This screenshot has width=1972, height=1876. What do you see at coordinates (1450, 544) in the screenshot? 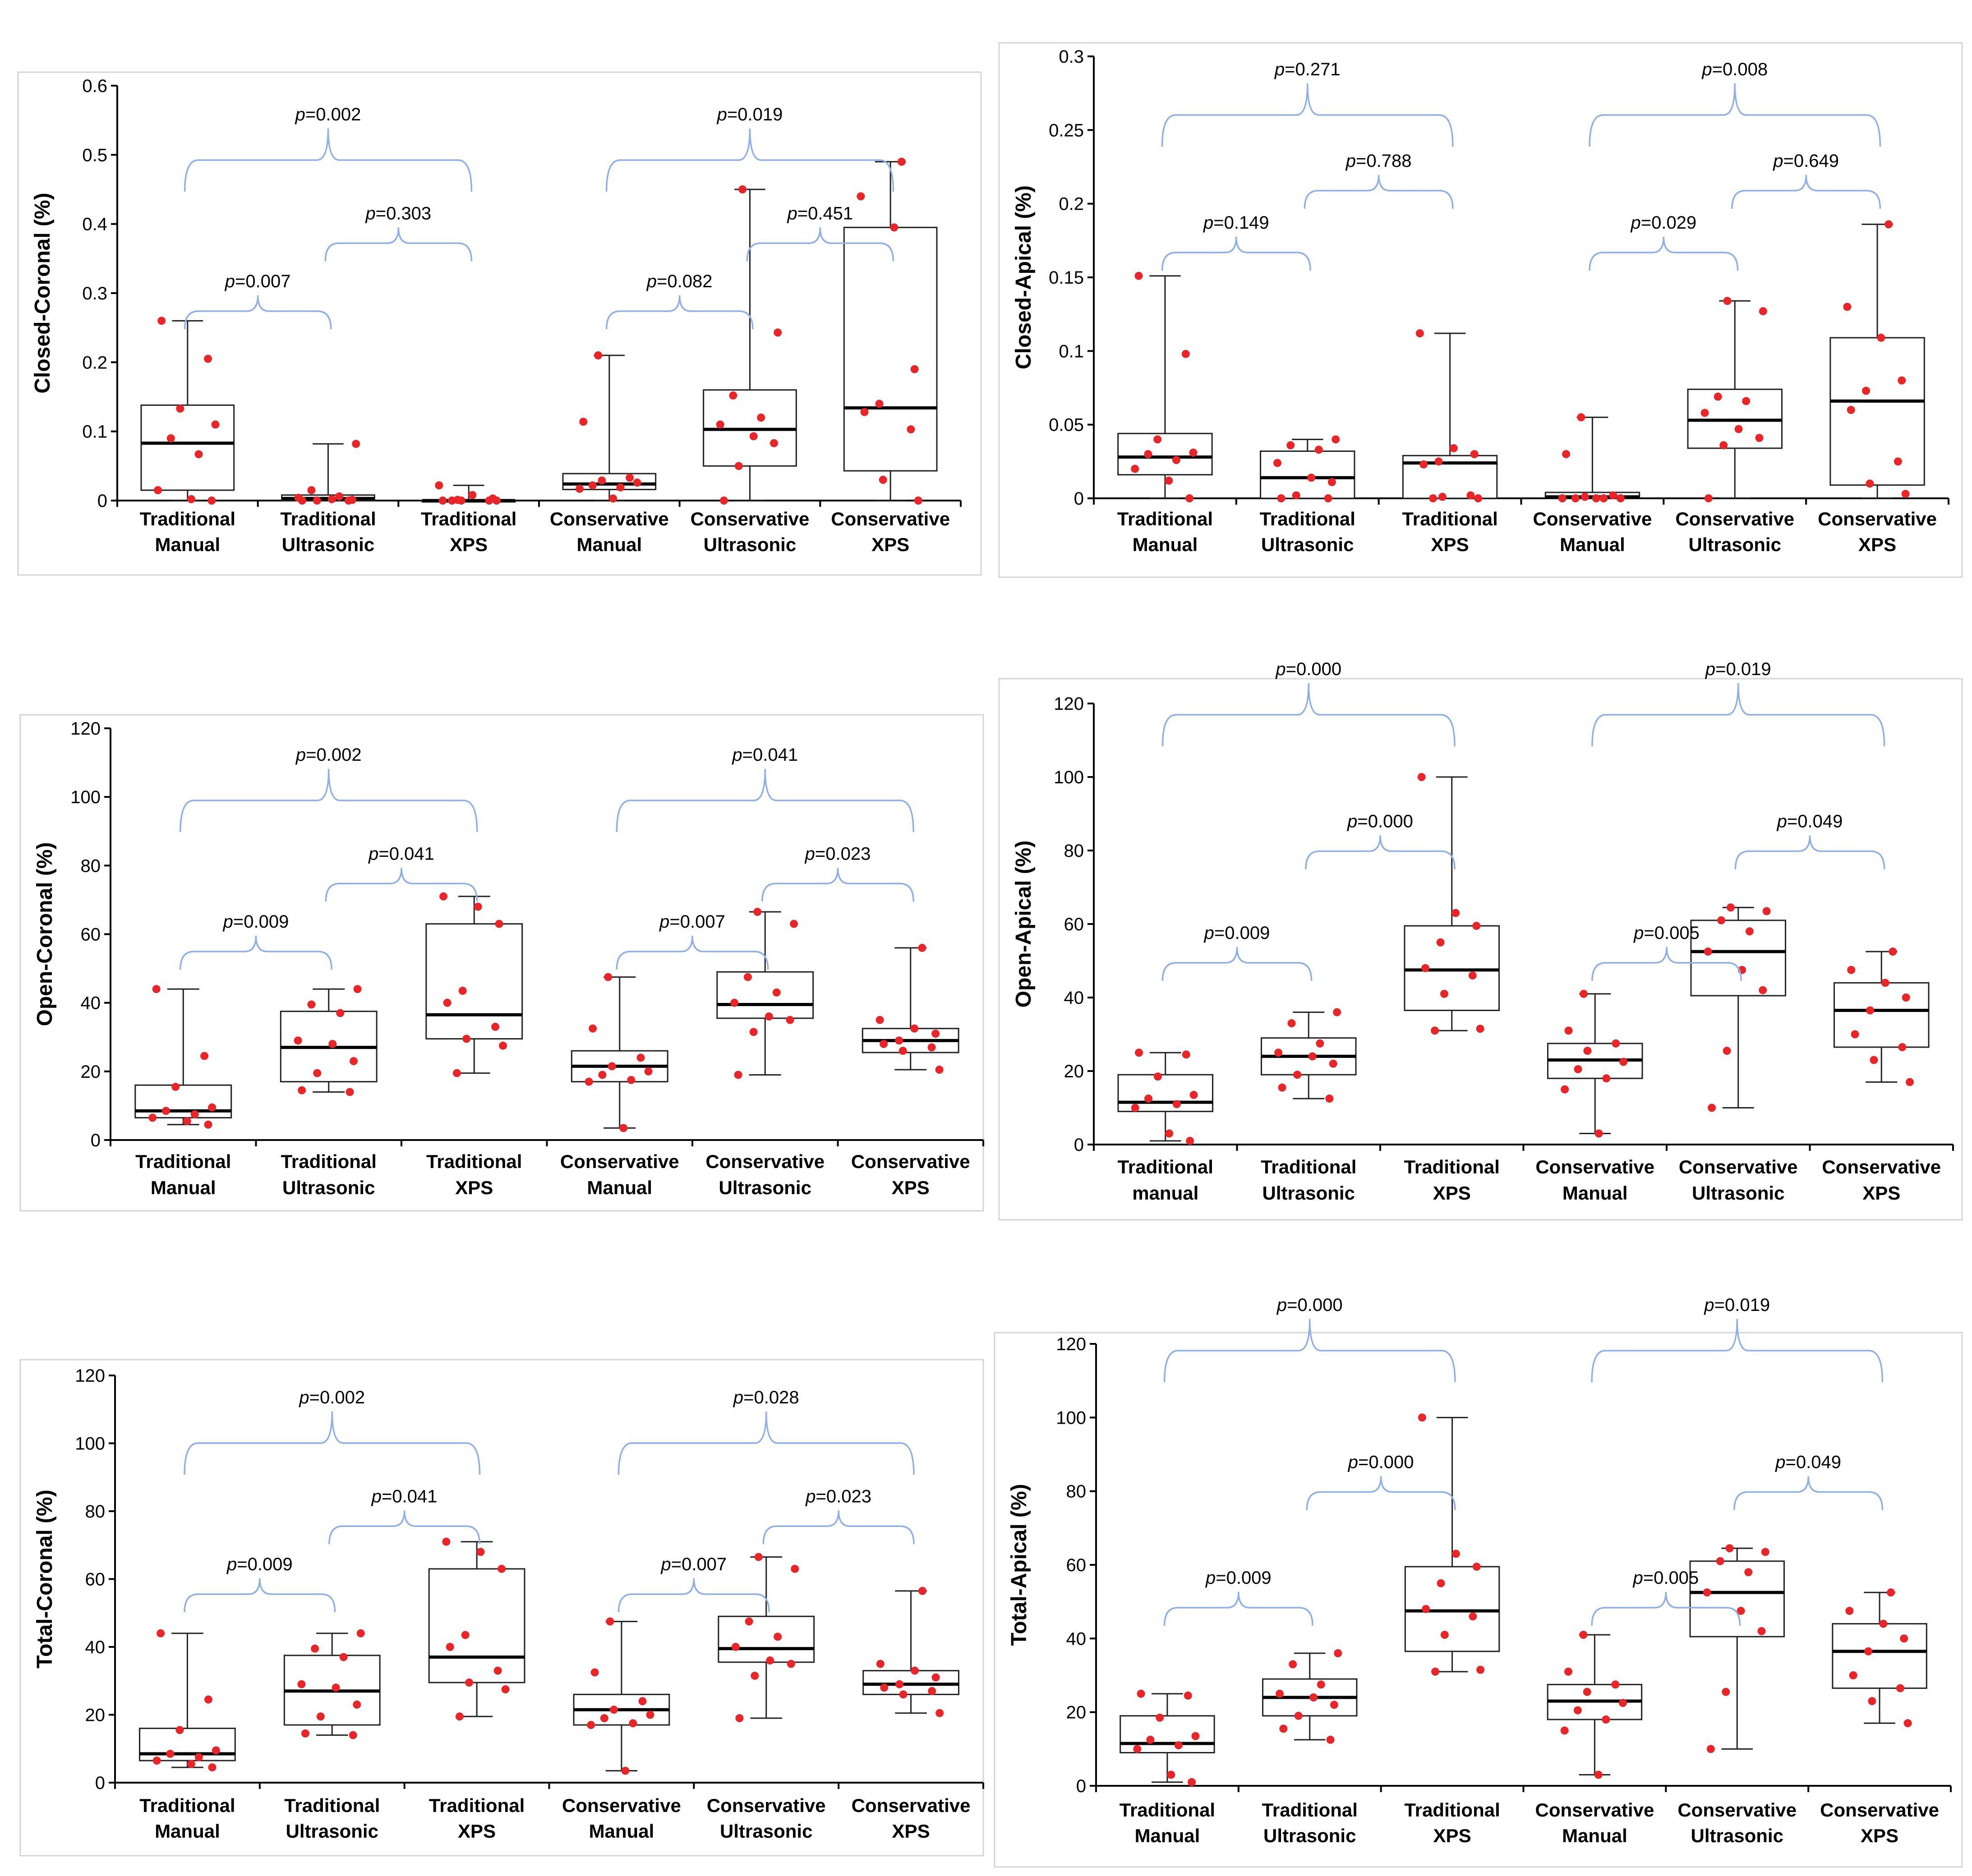
I see `category-label: XPS` at bounding box center [1450, 544].